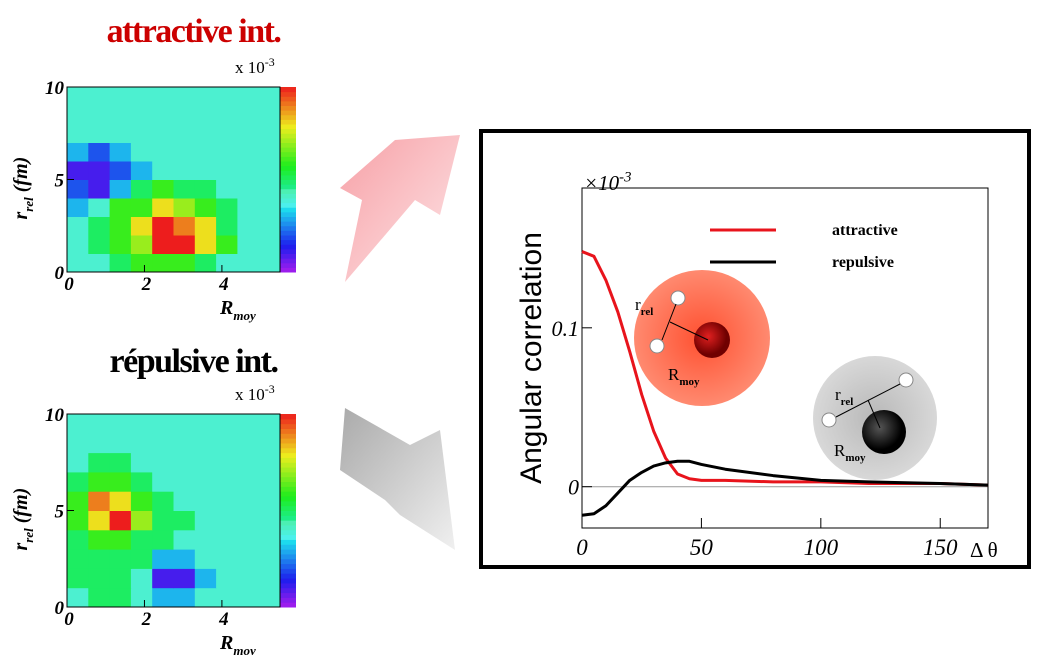 The height and width of the screenshot is (655, 1037). What do you see at coordinates (55, 88) in the screenshot?
I see `y-tick-label: 10` at bounding box center [55, 88].